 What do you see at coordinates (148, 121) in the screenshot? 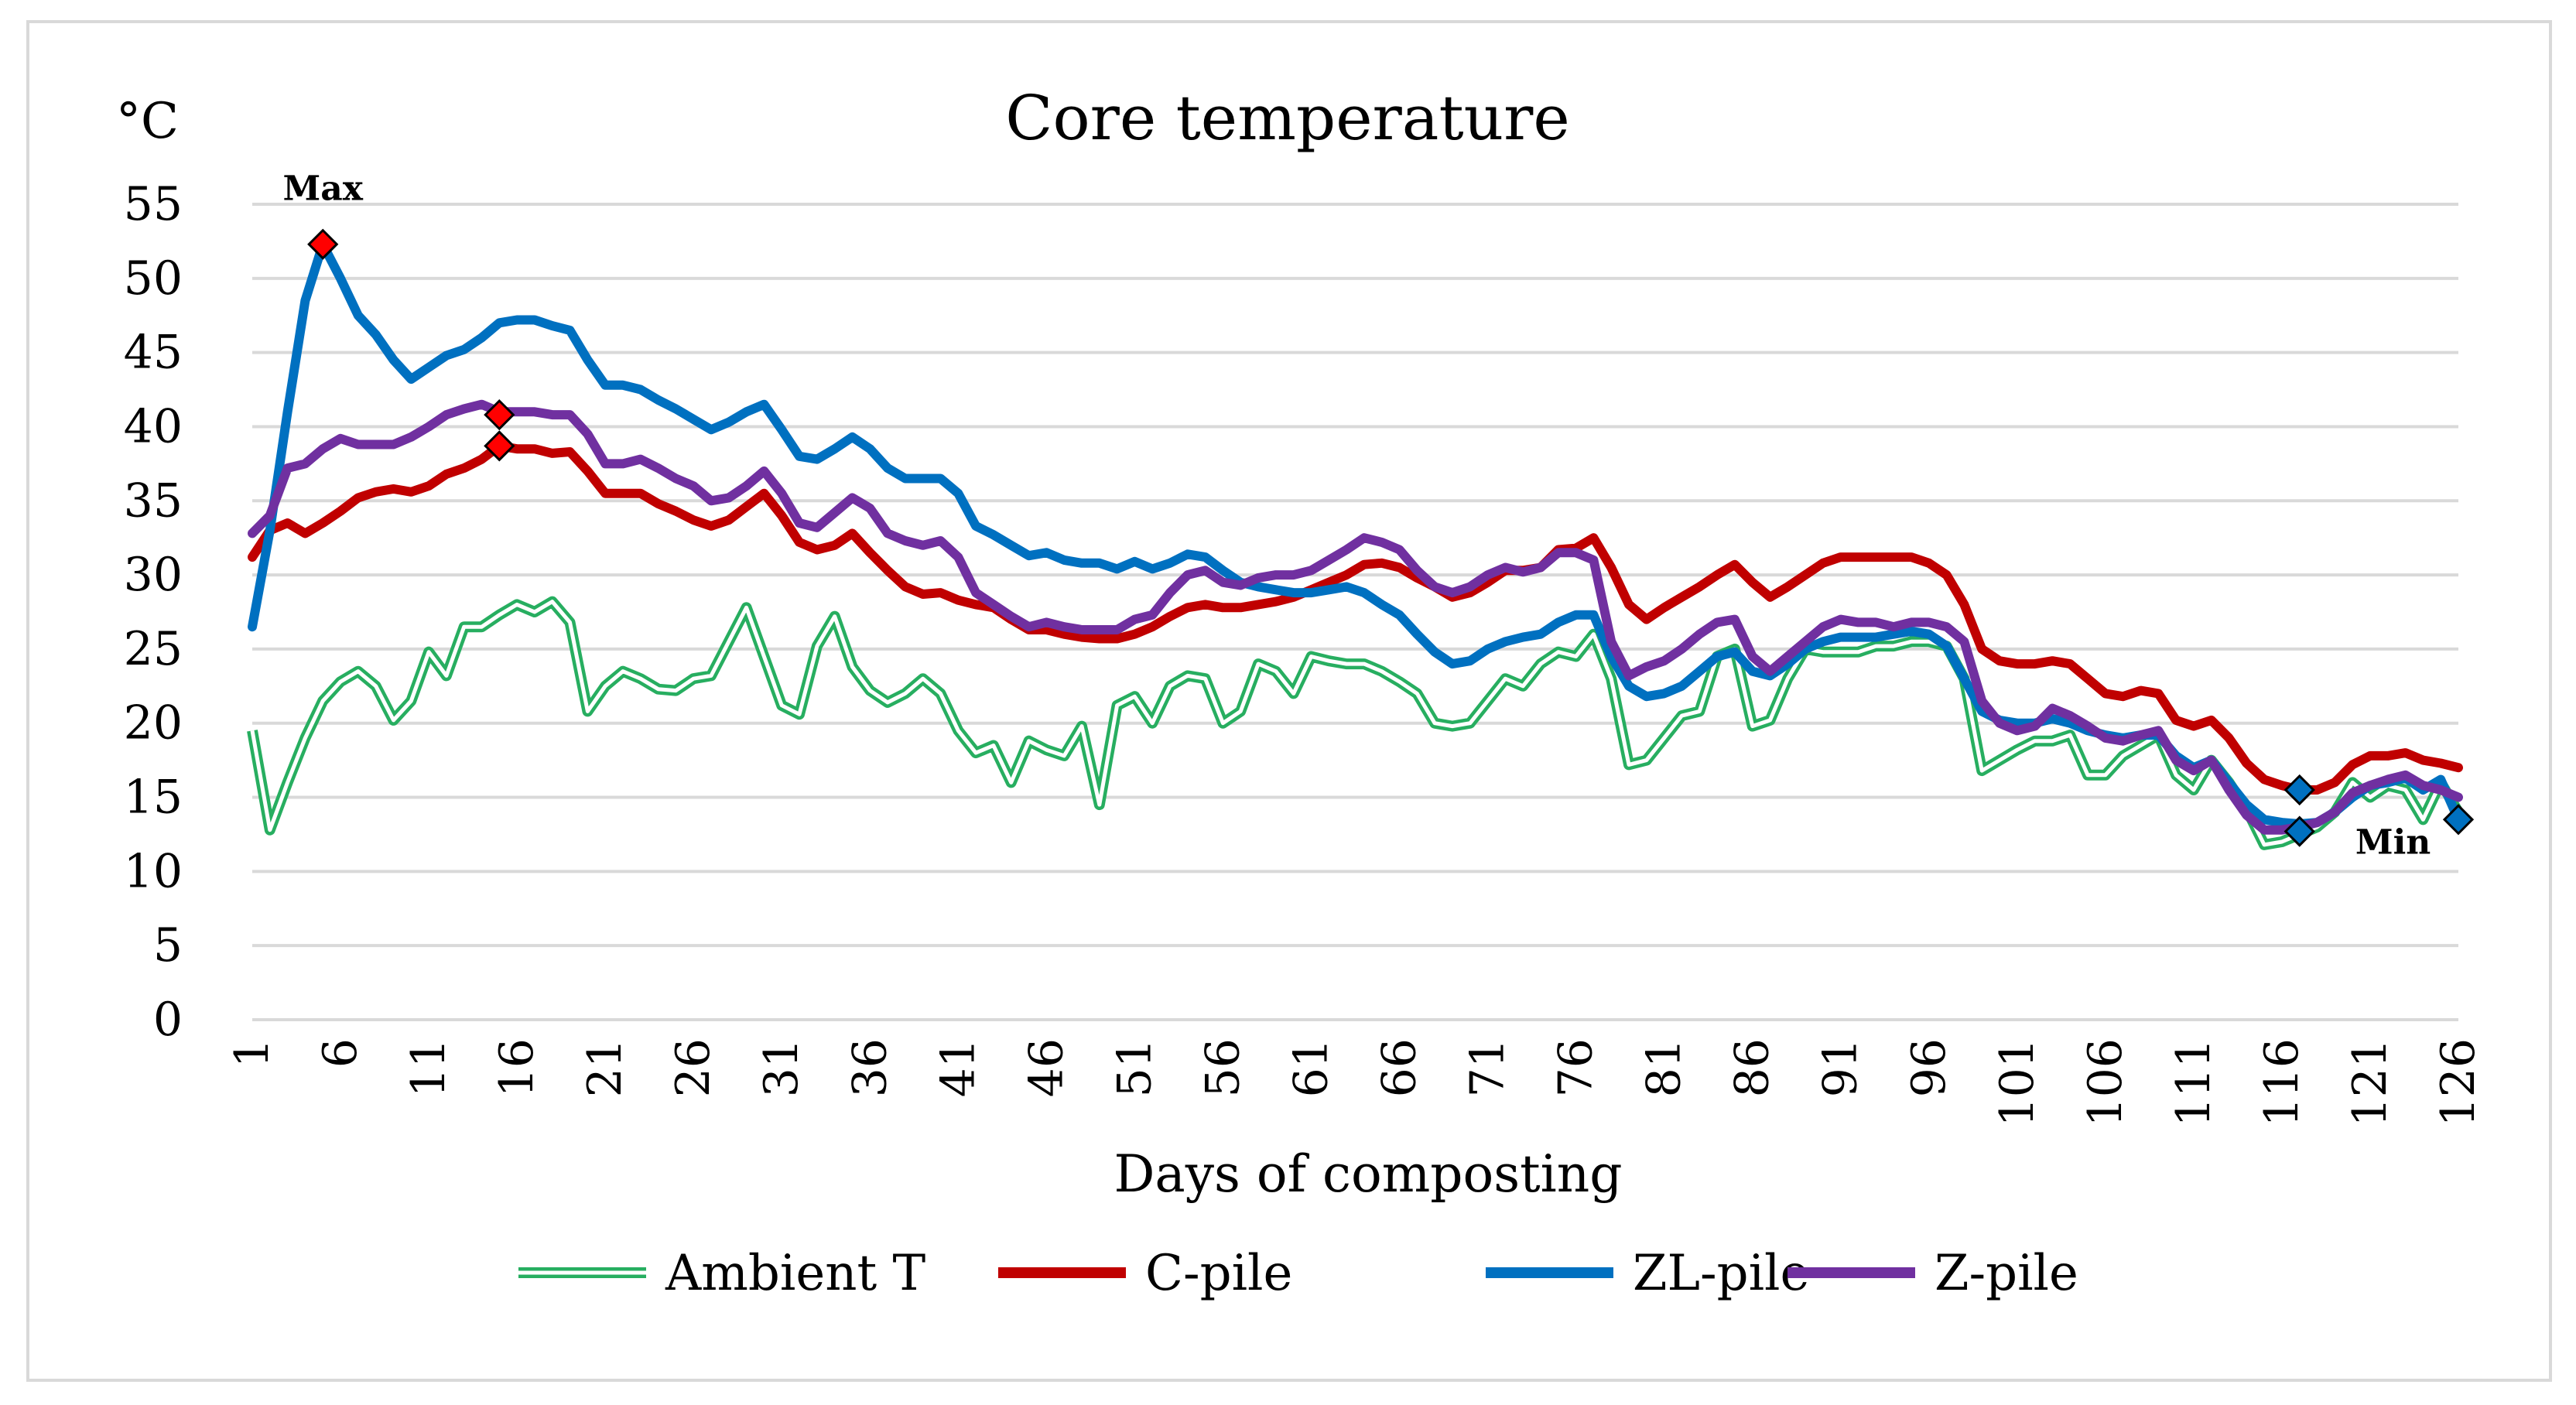
I see `y-axis-label: °C` at bounding box center [148, 121].